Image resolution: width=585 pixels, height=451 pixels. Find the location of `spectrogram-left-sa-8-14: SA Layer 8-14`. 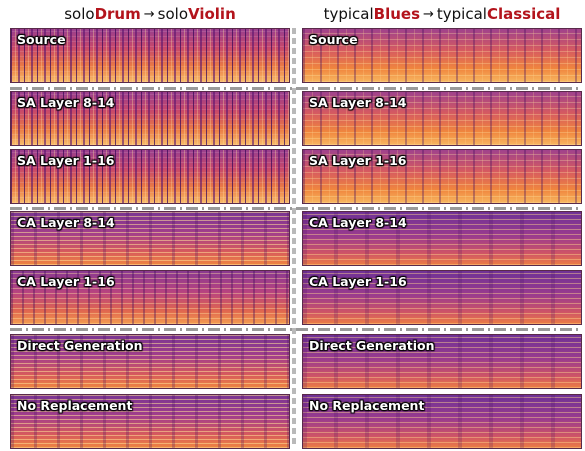

spectrogram-left-sa-8-14: SA Layer 8-14 is located at coordinates (150, 118).